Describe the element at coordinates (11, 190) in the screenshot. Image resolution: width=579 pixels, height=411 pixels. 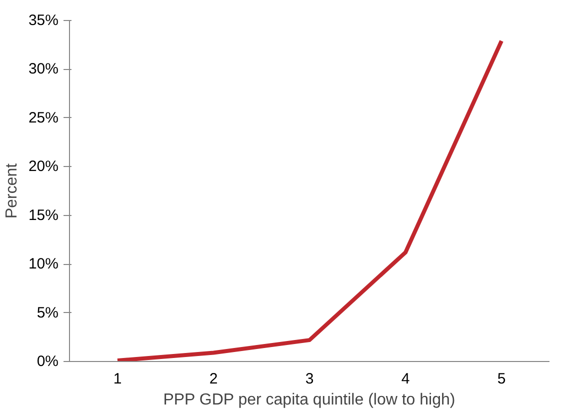
I see `y-axis-title: Percent` at that location.